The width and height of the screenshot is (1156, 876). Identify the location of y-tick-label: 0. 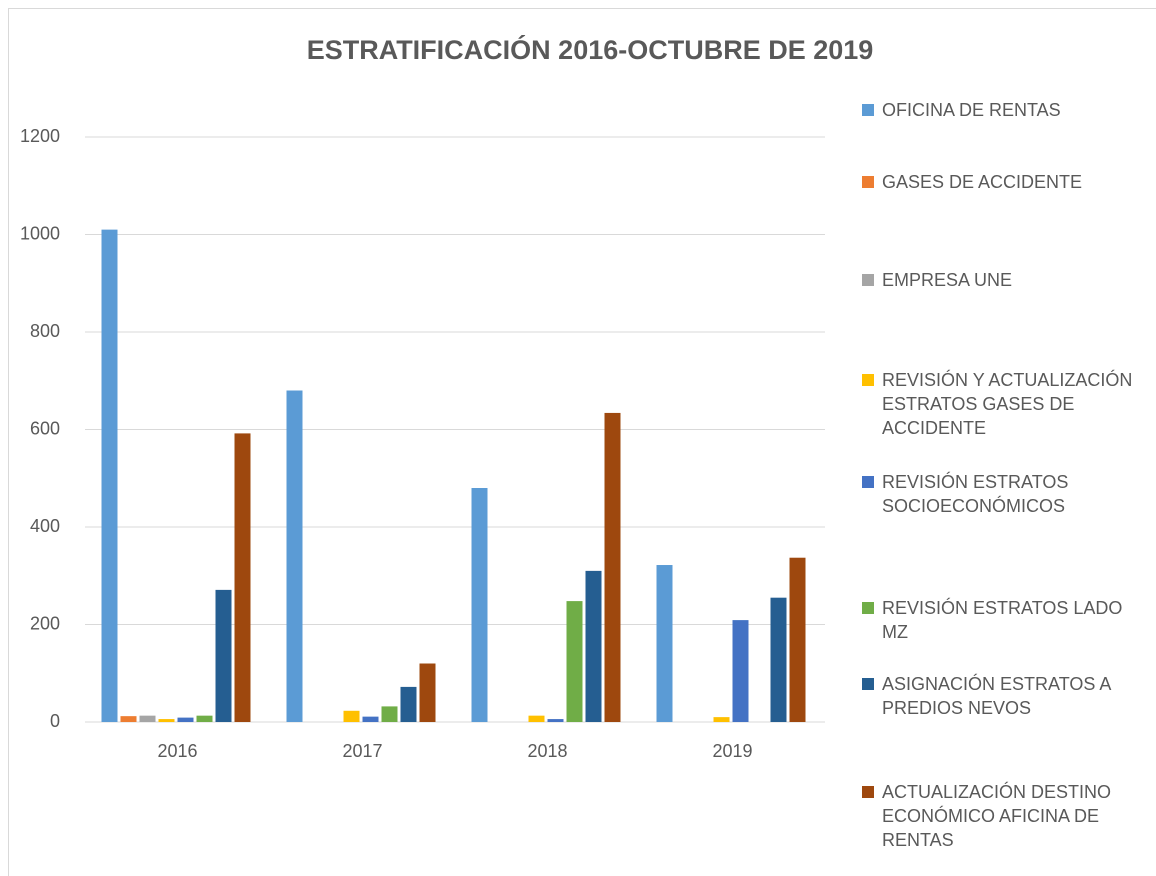
(55, 721).